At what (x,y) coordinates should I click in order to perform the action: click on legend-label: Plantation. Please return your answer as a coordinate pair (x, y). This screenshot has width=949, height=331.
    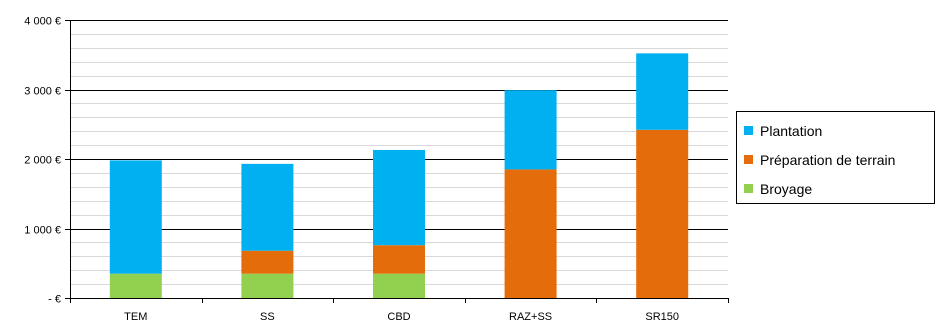
    Looking at the image, I should click on (791, 131).